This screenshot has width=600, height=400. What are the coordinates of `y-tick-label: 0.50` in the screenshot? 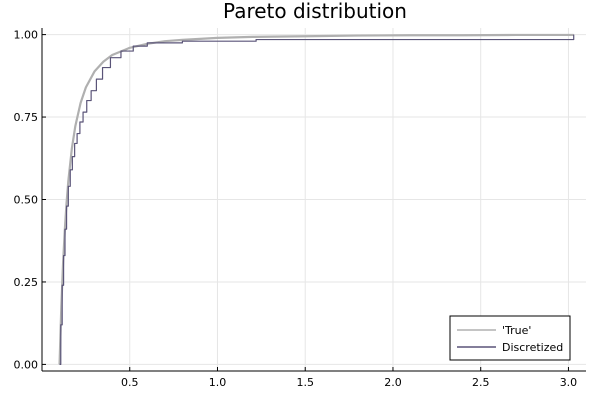 It's located at (26, 200).